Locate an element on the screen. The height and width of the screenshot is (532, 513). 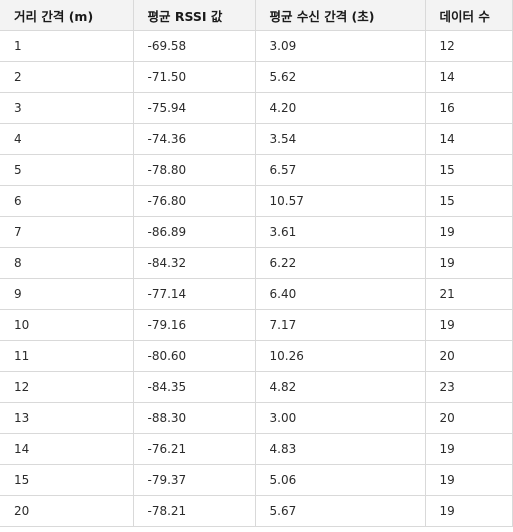
cell-avg-interval: 6.57 is located at coordinates (340, 170).